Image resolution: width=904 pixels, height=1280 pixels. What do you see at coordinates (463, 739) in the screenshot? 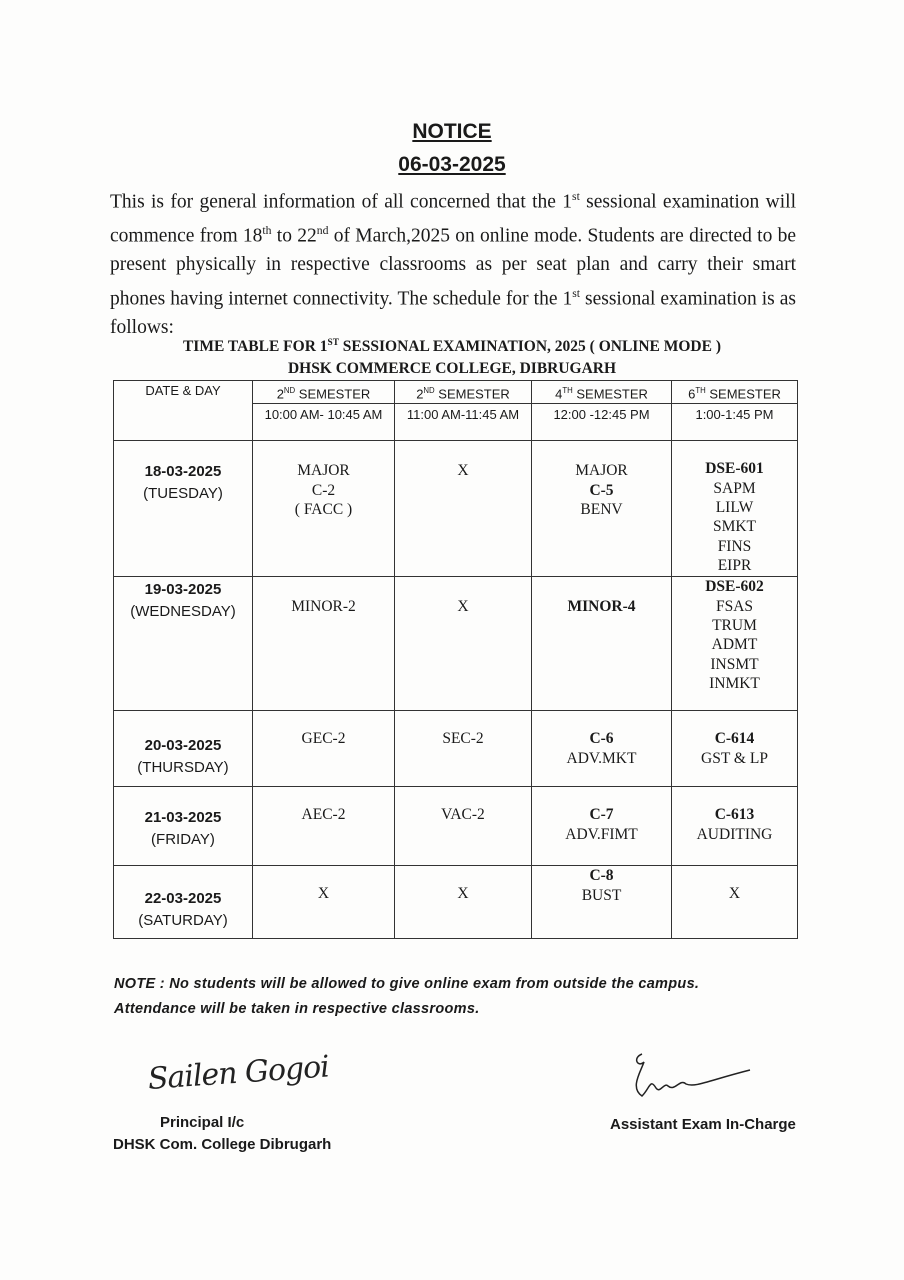
I see `subject-line: SEC-2` at bounding box center [463, 739].